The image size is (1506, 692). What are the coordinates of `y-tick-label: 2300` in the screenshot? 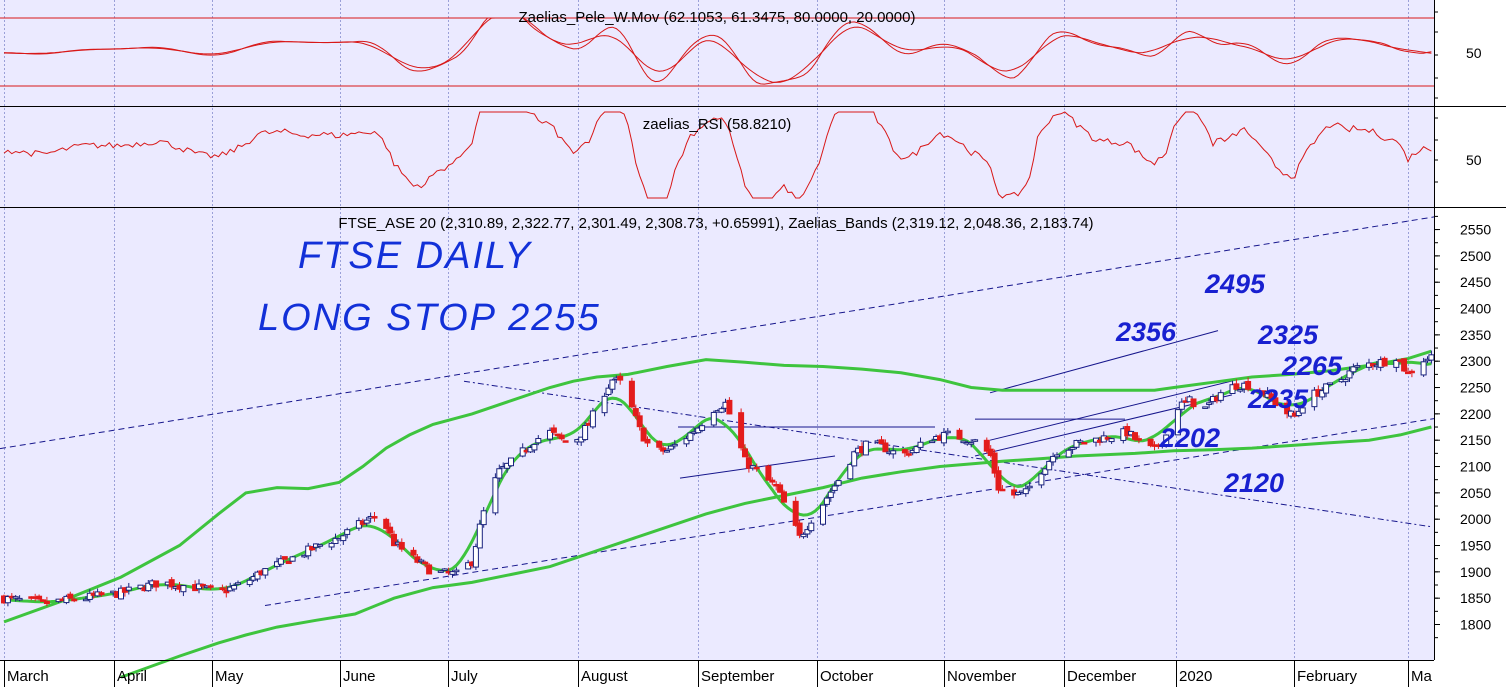 It's located at (1475, 361).